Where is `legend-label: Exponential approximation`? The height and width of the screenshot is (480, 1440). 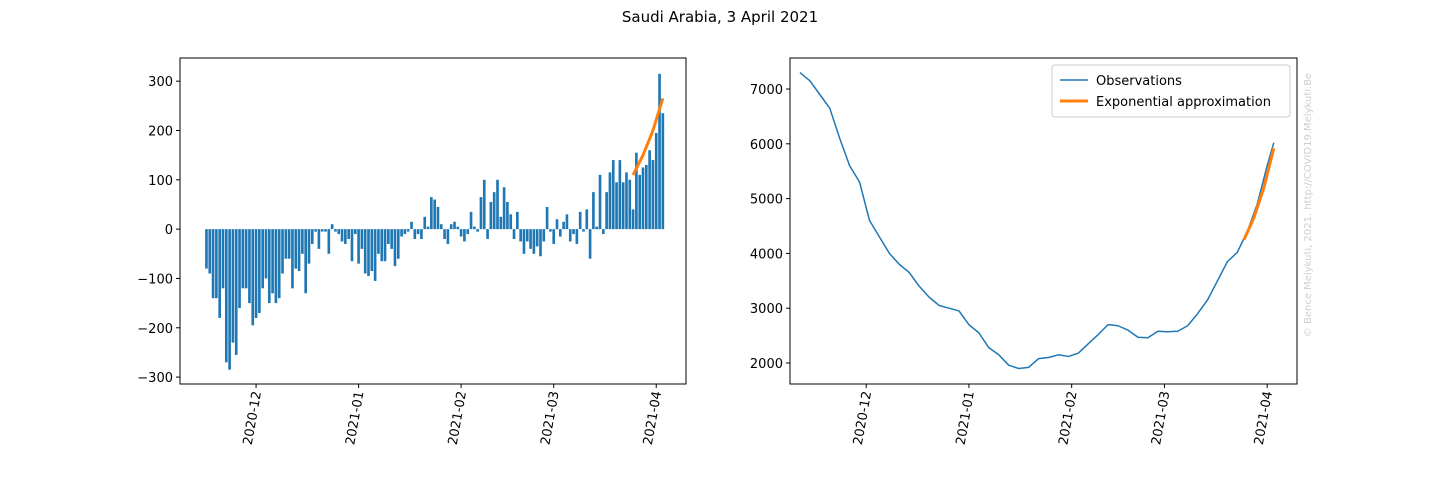
legend-label: Exponential approximation is located at coordinates (1183, 102).